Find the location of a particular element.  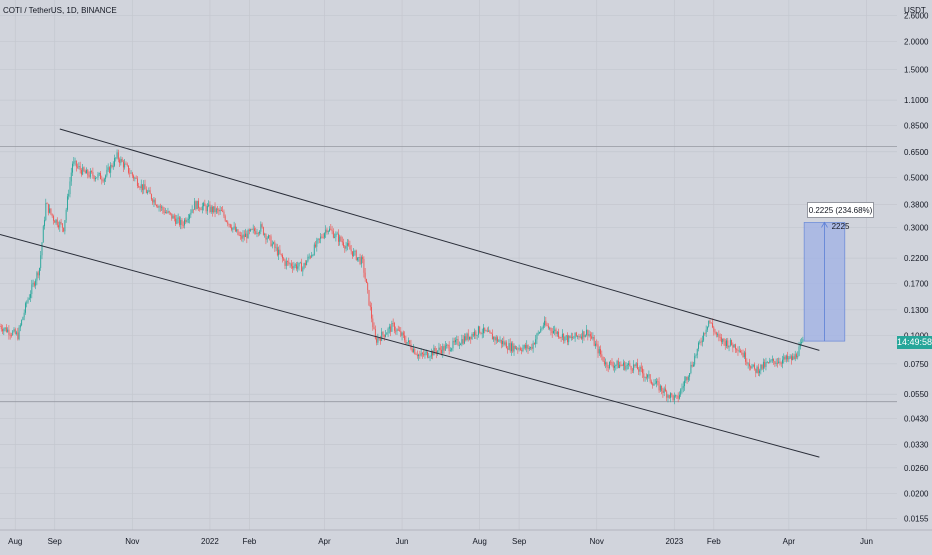

y-tick-label: 0.0260 is located at coordinates (916, 468).